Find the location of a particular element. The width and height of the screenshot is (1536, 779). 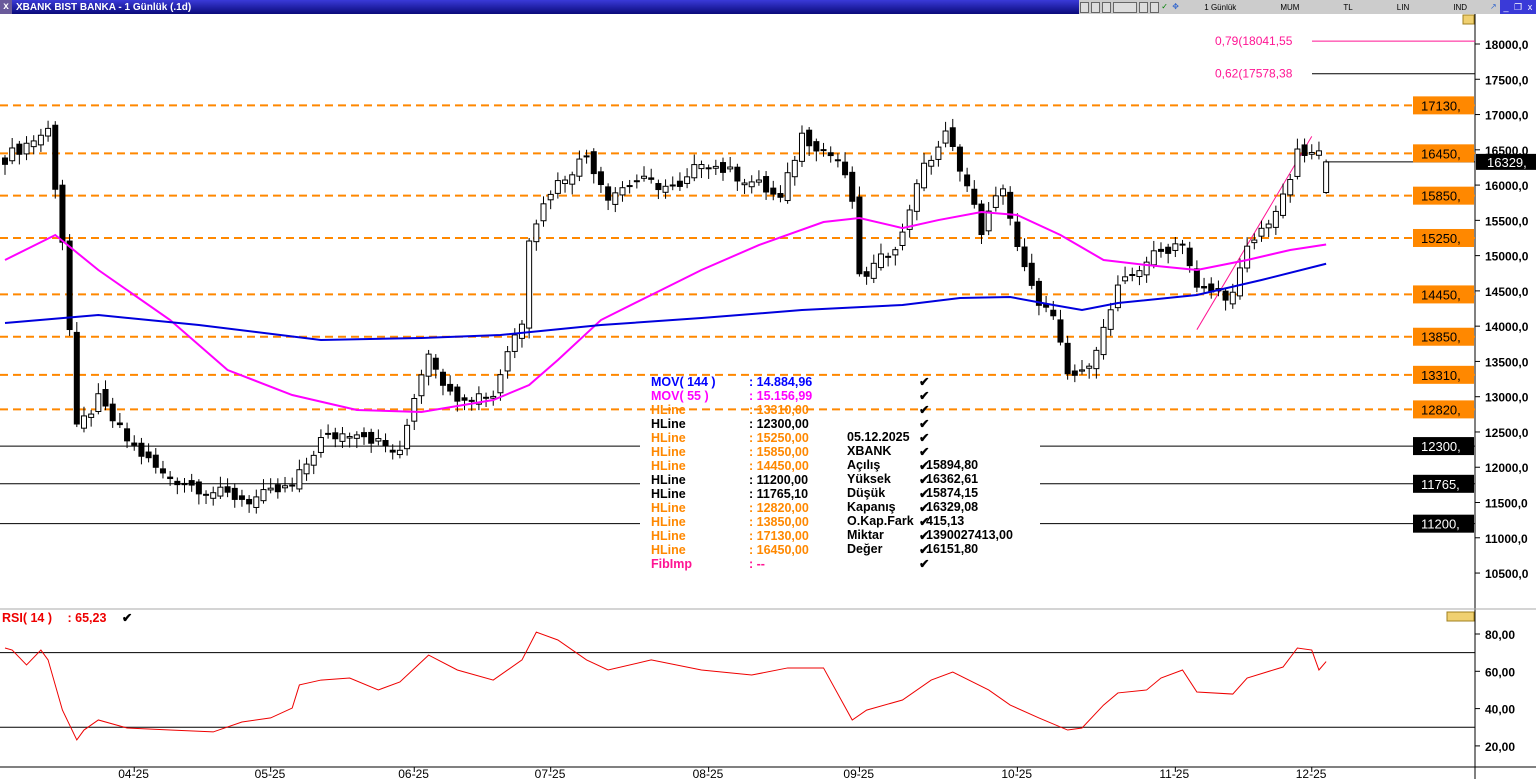

legend-value: : 13850,00 is located at coordinates (779, 522).